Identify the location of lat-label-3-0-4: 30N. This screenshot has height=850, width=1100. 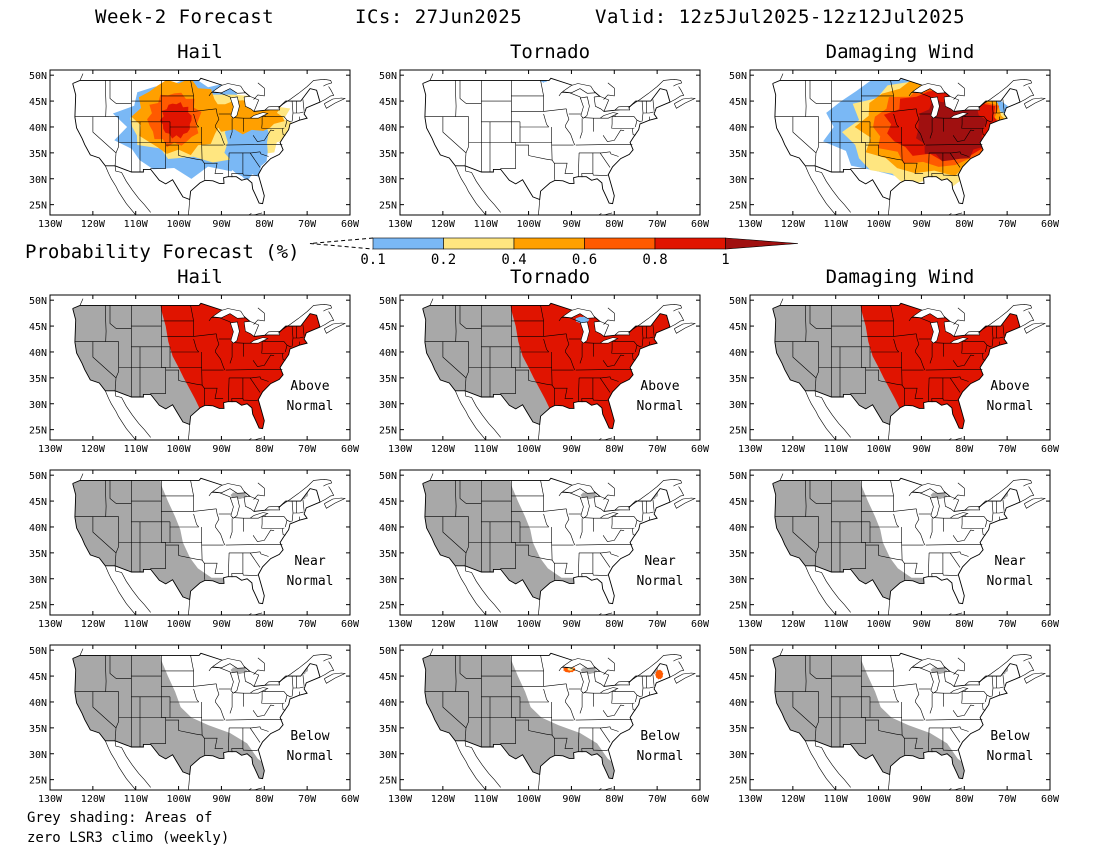
(38, 755).